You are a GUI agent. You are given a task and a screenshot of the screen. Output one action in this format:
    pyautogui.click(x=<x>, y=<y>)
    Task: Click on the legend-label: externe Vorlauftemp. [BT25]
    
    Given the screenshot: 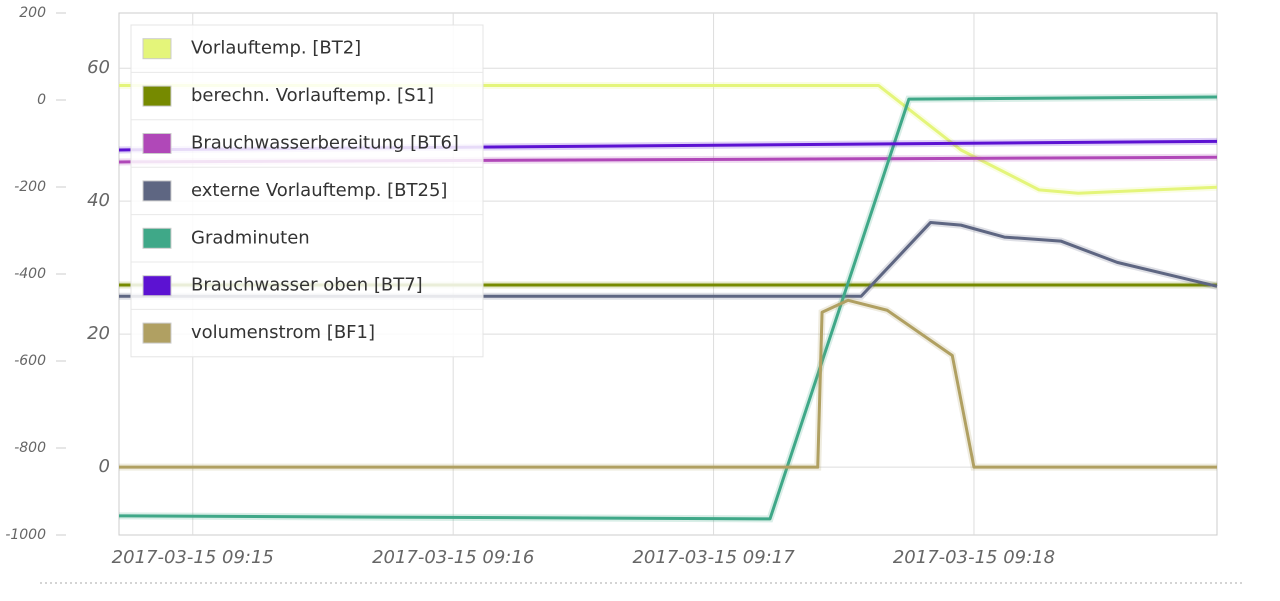 What is the action you would take?
    pyautogui.click(x=319, y=190)
    